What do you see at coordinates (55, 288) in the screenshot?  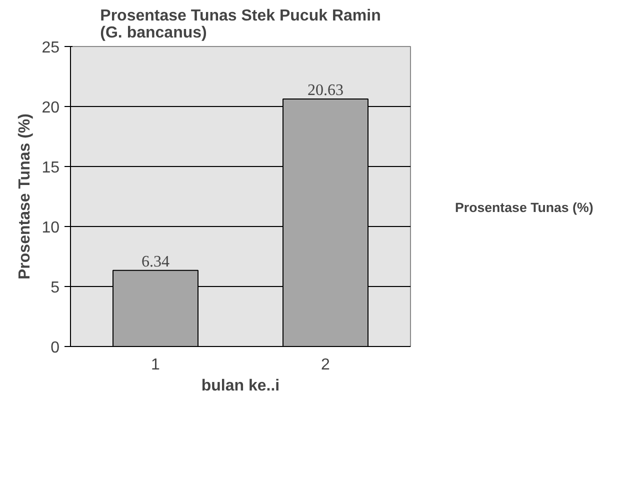 I see `y-tick-label: 5` at bounding box center [55, 288].